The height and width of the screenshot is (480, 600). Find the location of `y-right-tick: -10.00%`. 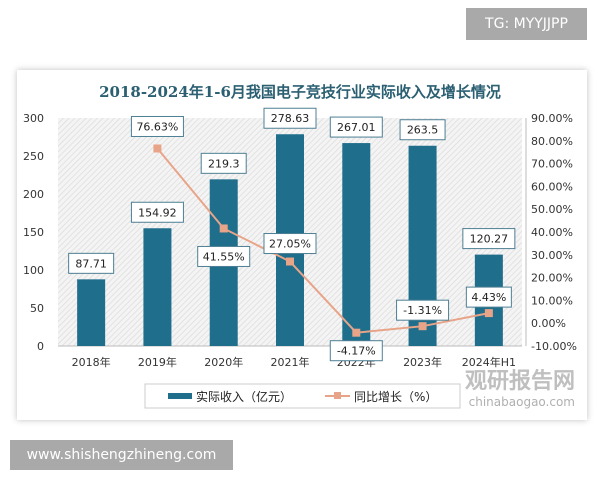

y-right-tick: -10.00% is located at coordinates (554, 346).